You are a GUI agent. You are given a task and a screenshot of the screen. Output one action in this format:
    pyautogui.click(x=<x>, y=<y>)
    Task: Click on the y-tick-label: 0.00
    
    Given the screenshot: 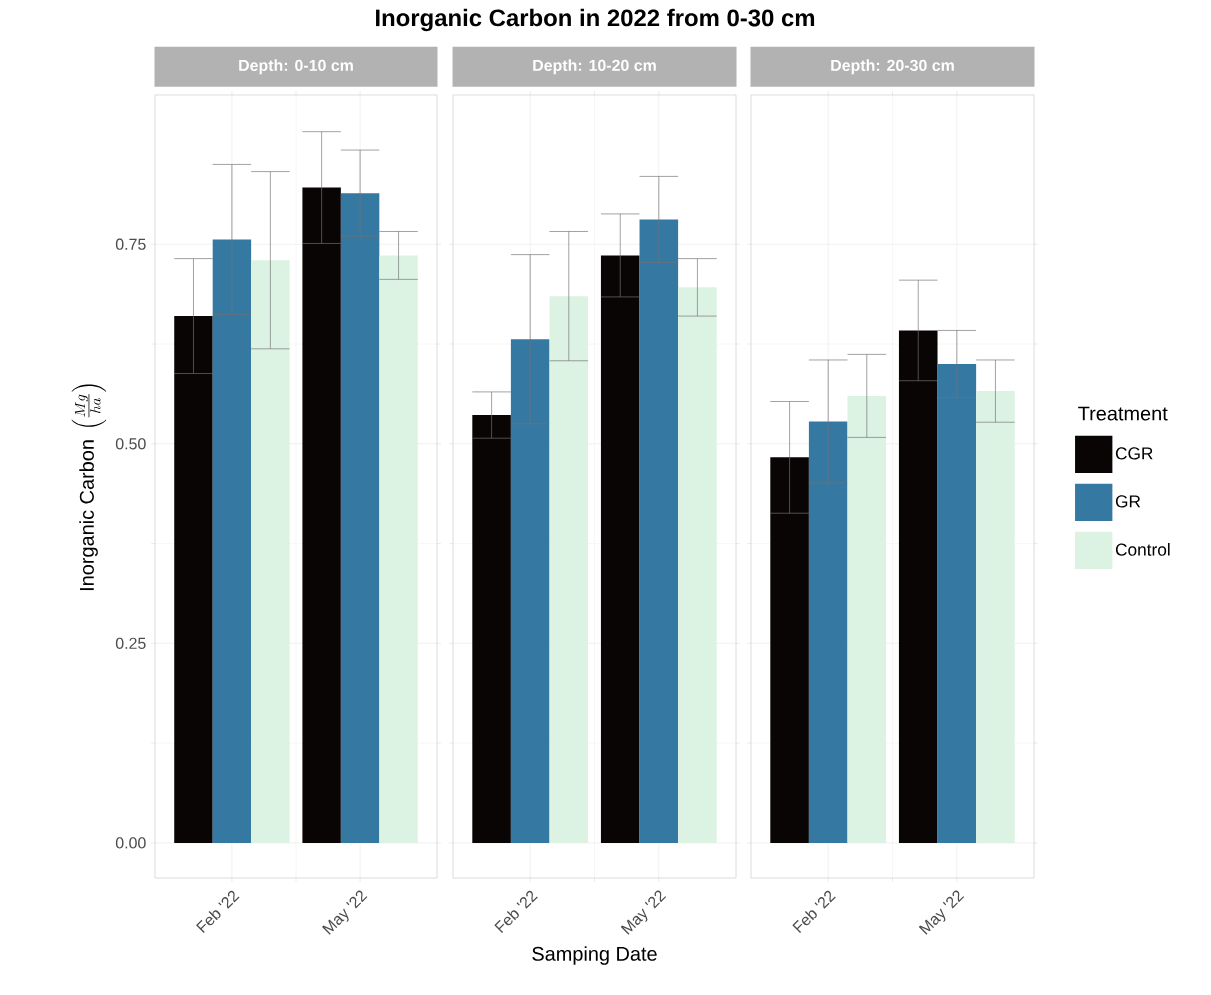 What is the action you would take?
    pyautogui.click(x=130, y=843)
    